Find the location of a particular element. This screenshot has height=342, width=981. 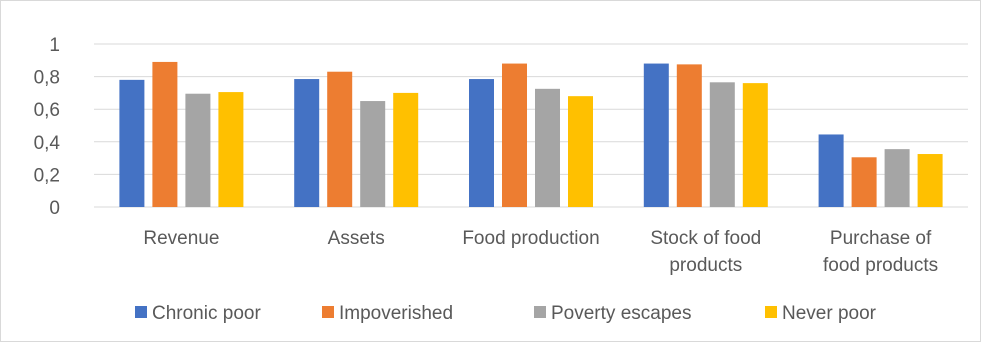

y-tick-label: 0,8 is located at coordinates (47, 78).